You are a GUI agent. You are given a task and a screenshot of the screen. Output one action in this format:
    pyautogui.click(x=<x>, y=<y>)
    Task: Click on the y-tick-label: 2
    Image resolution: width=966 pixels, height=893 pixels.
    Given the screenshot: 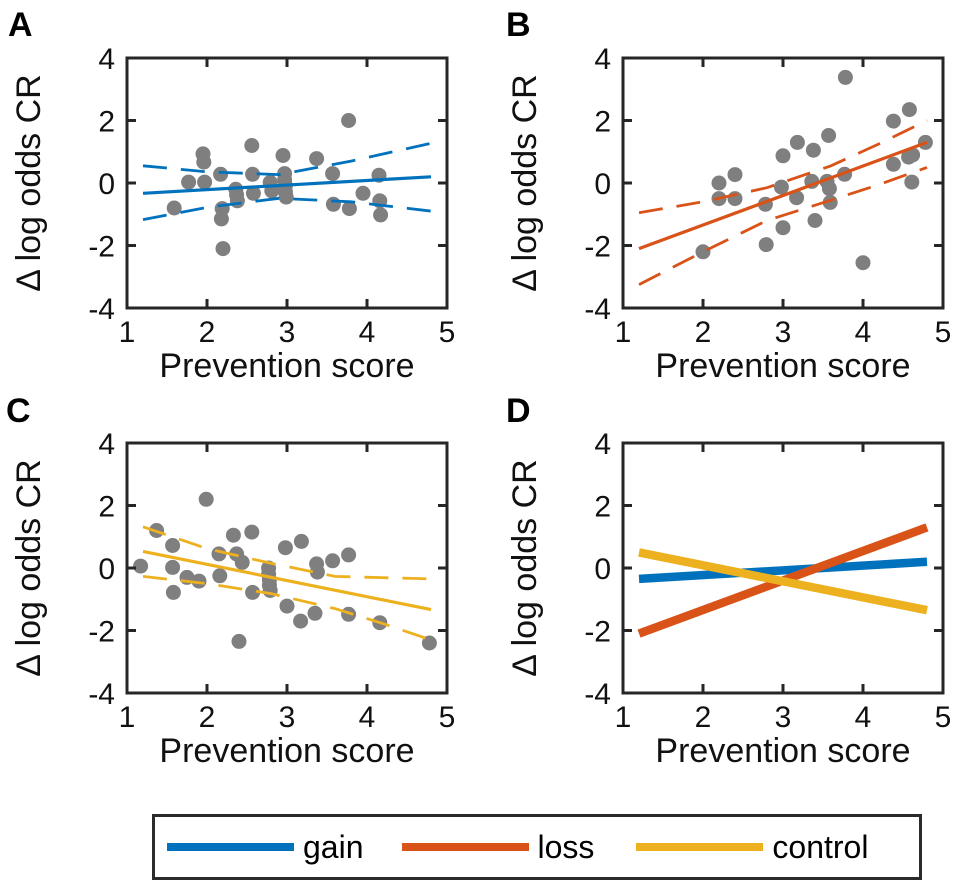 What is the action you would take?
    pyautogui.click(x=106, y=507)
    